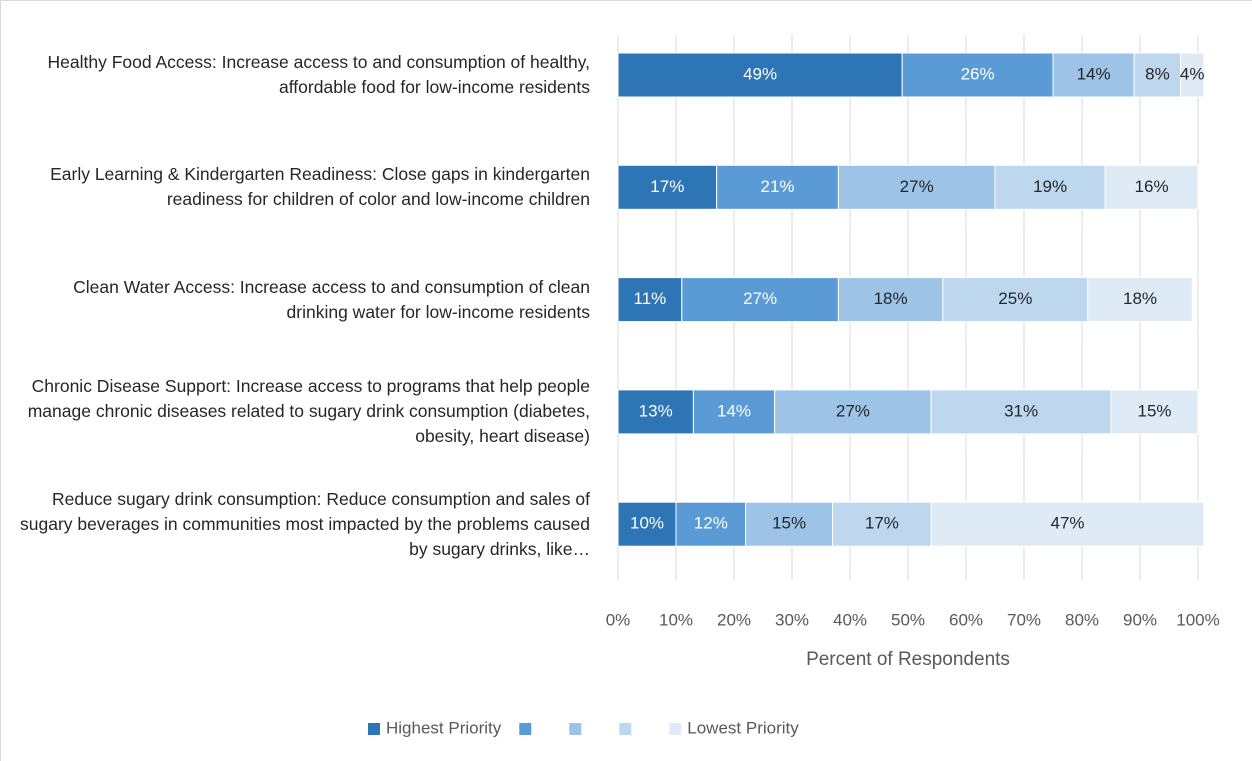  I want to click on data-label: 10%, so click(647, 523).